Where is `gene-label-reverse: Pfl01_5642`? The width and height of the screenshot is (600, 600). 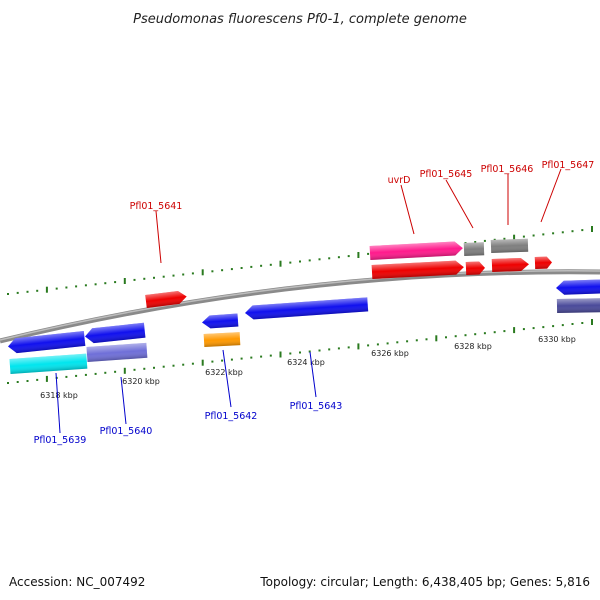 gene-label-reverse: Pfl01_5642 is located at coordinates (231, 416).